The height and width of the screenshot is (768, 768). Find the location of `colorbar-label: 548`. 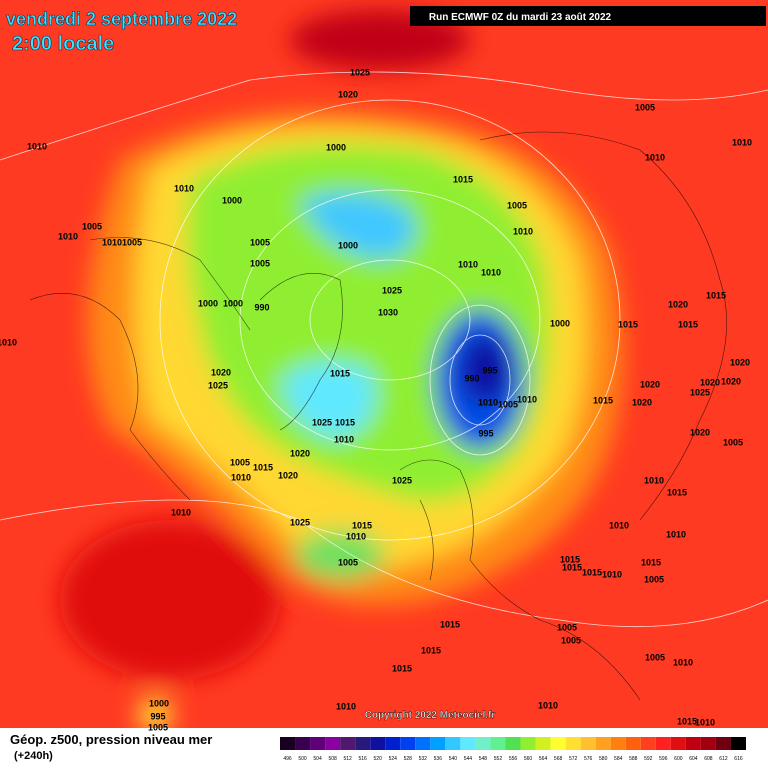

colorbar-label: 548 is located at coordinates (483, 759).